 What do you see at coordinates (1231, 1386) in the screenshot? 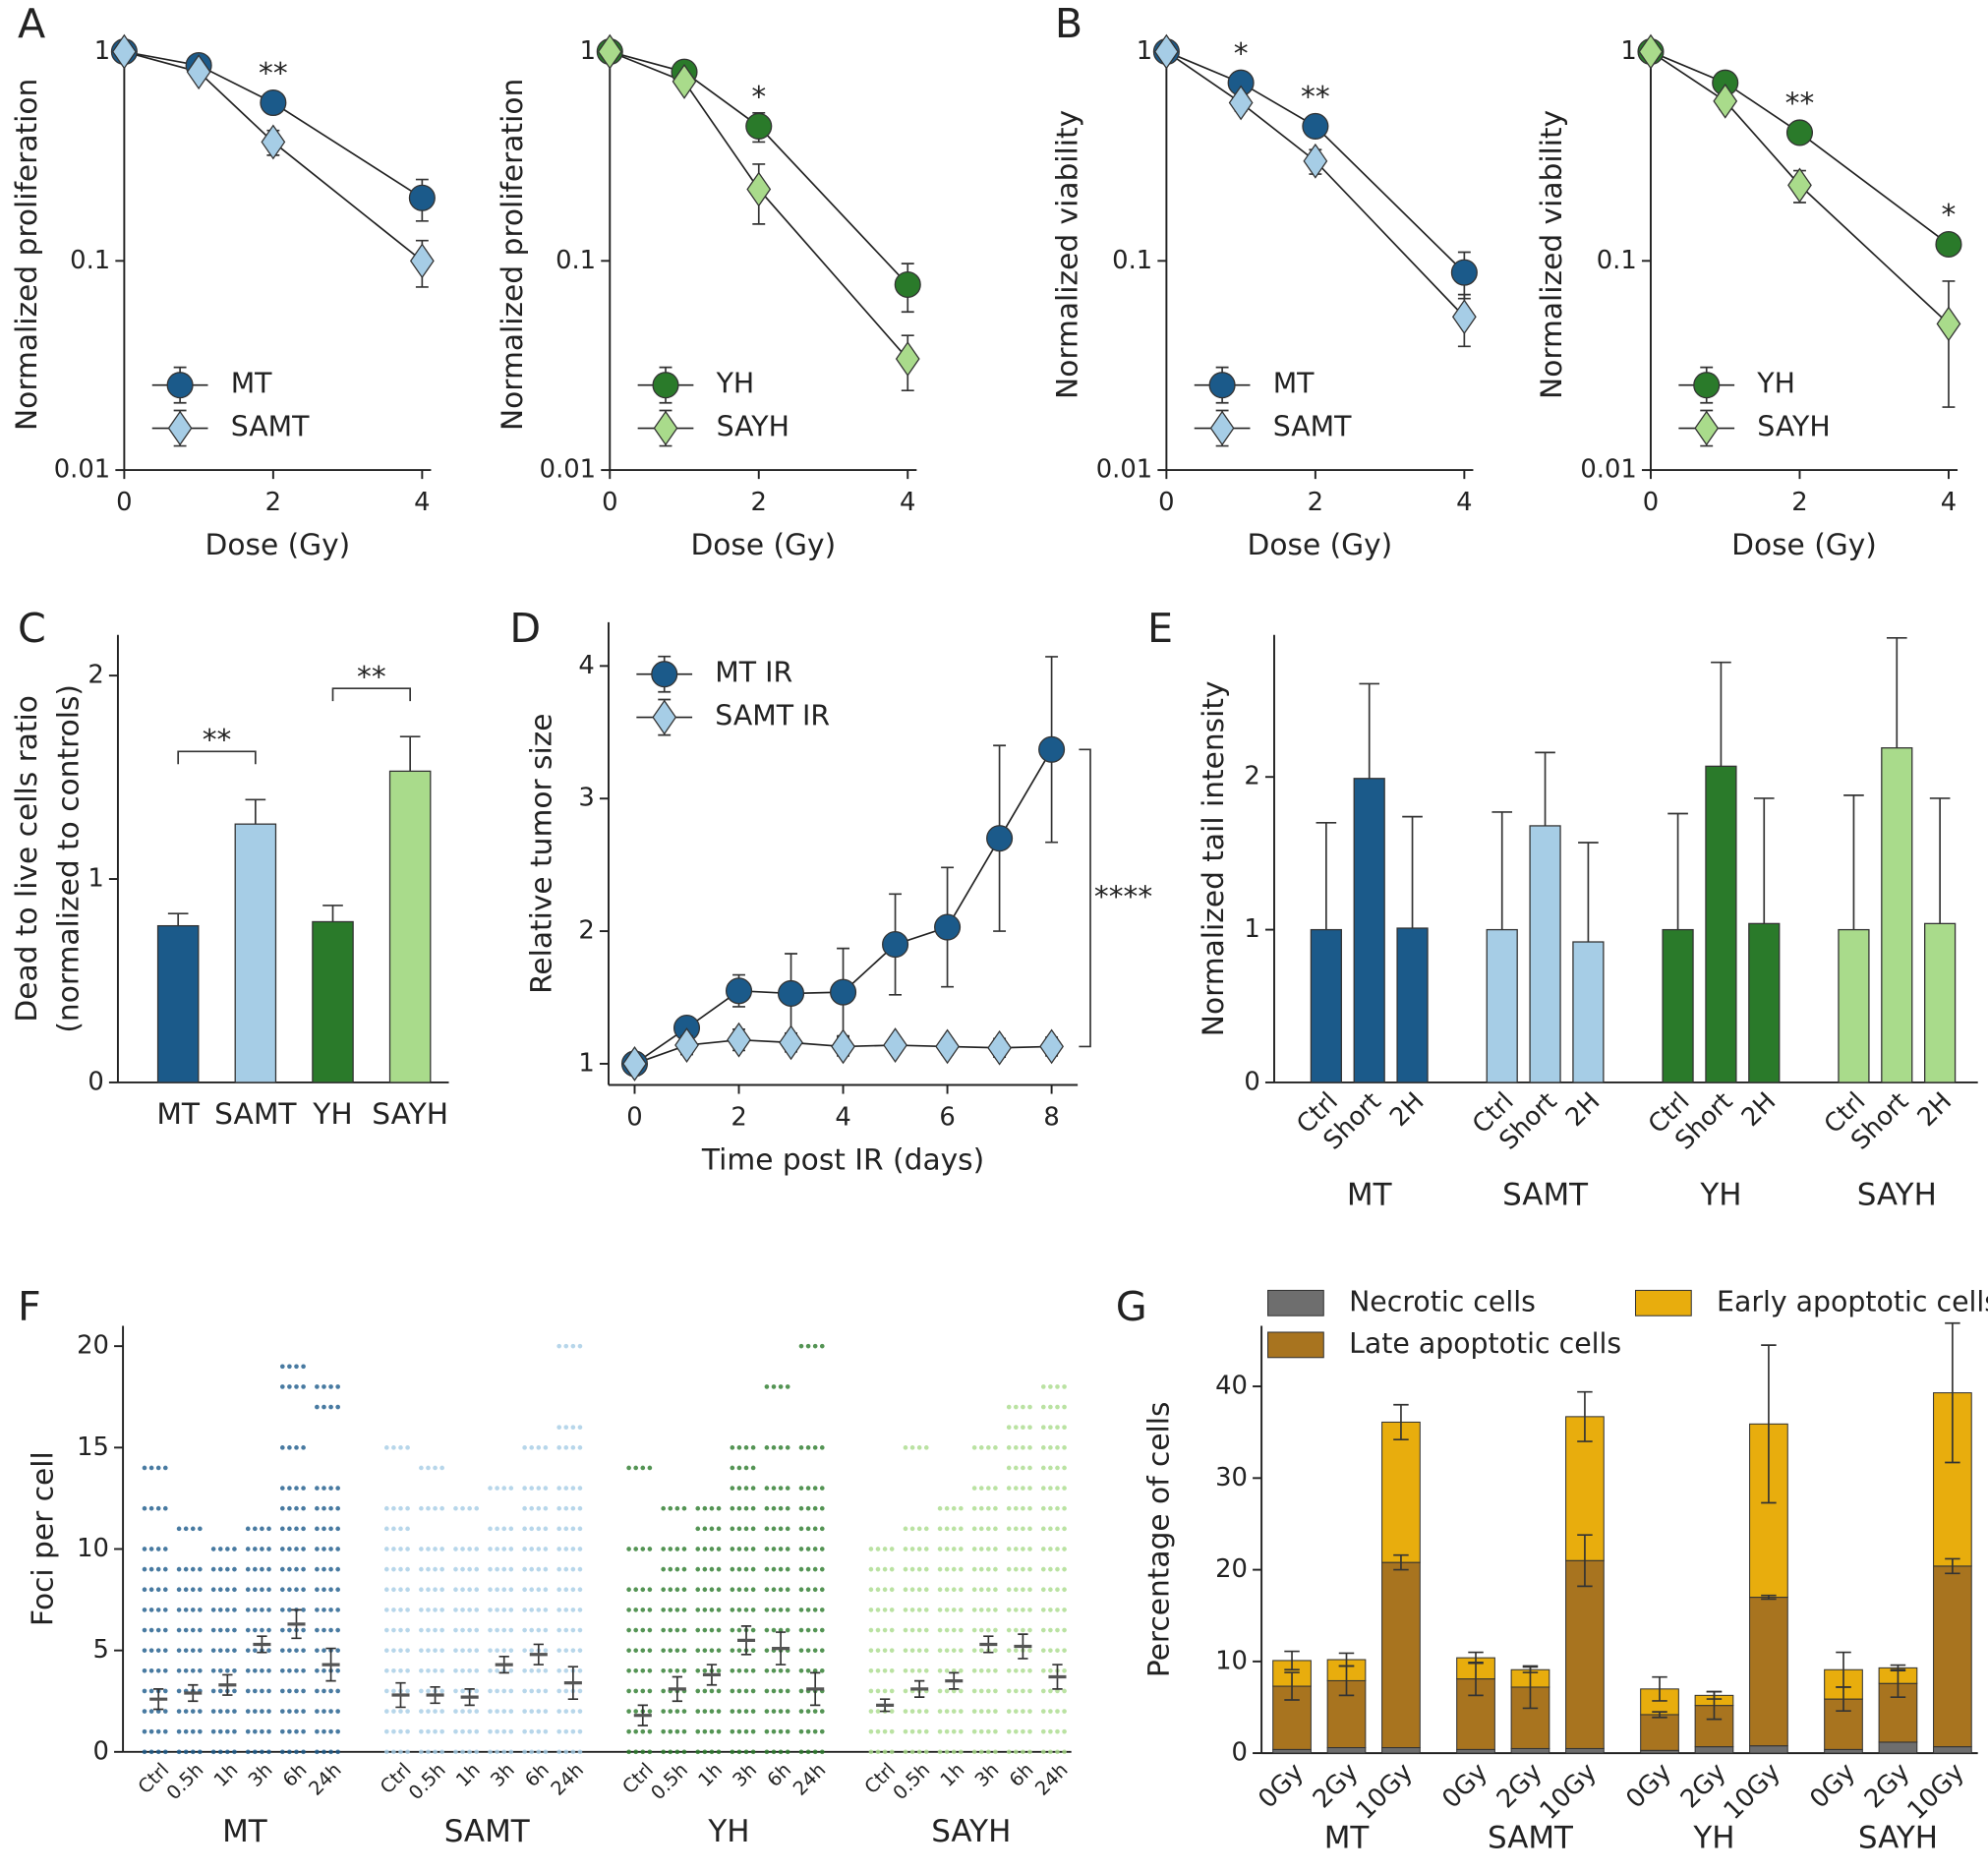
I see `y-tick-label: 40` at bounding box center [1231, 1386].